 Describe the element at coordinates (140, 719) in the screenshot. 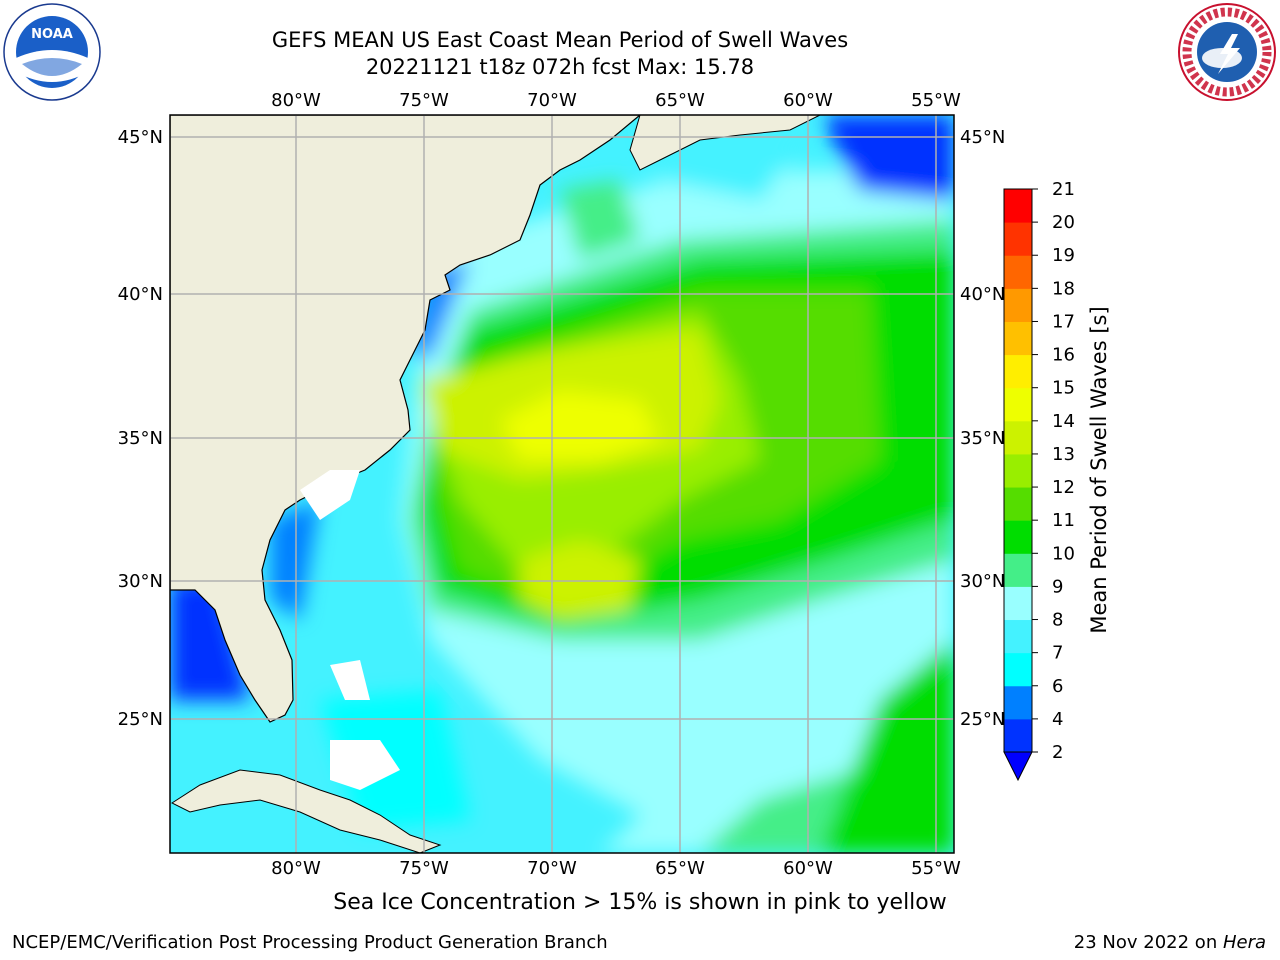

I see `lat-label-left: 25°N` at that location.